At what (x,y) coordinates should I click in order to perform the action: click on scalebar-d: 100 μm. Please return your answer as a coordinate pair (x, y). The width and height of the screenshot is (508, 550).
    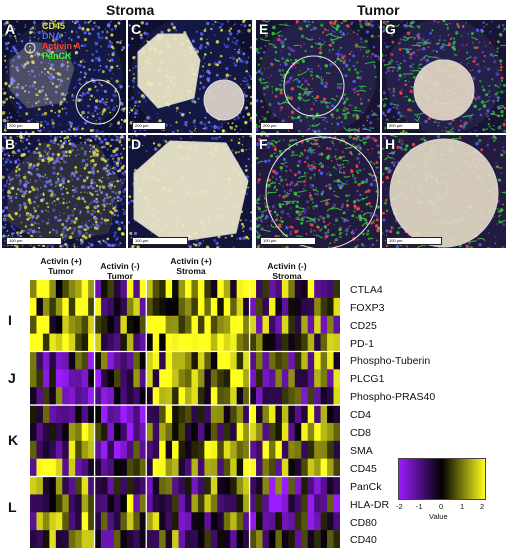
    Looking at the image, I should click on (160, 241).